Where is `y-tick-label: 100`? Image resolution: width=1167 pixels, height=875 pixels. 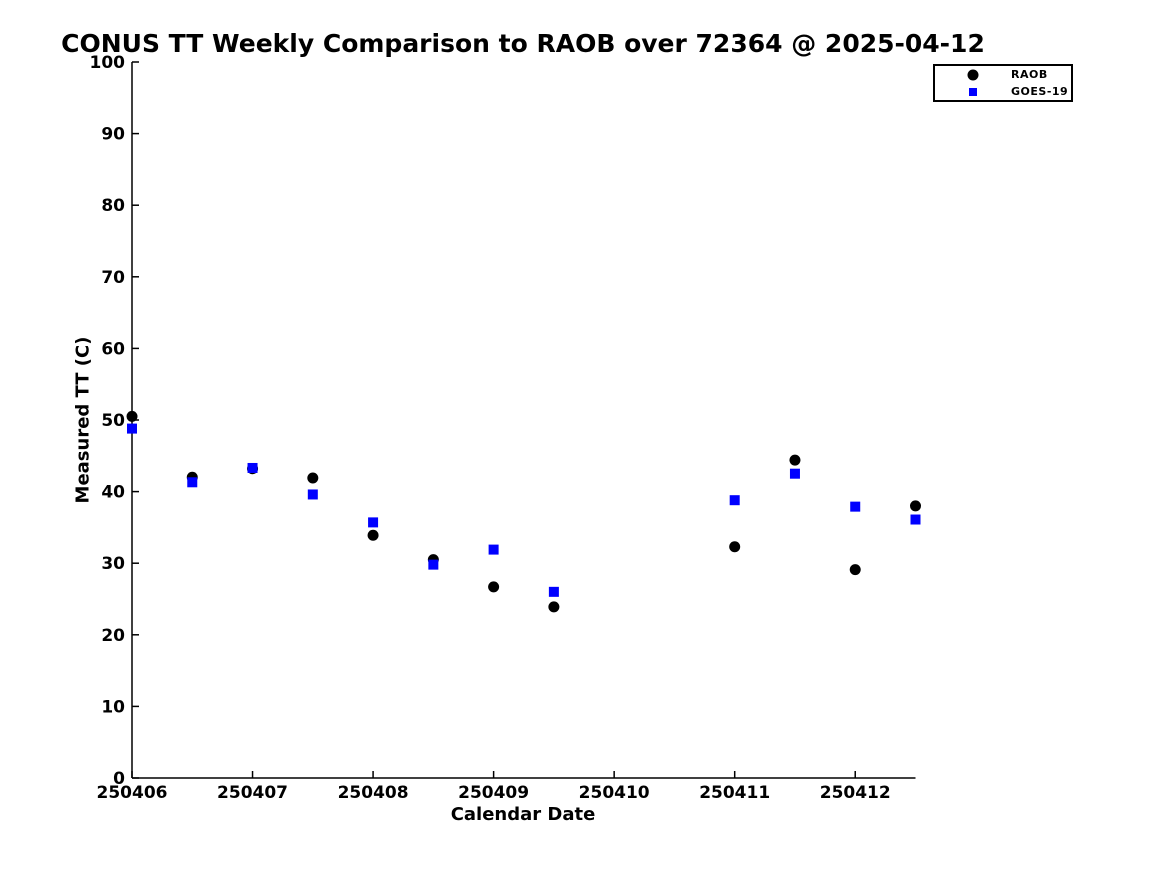 y-tick-label: 100 is located at coordinates (108, 63).